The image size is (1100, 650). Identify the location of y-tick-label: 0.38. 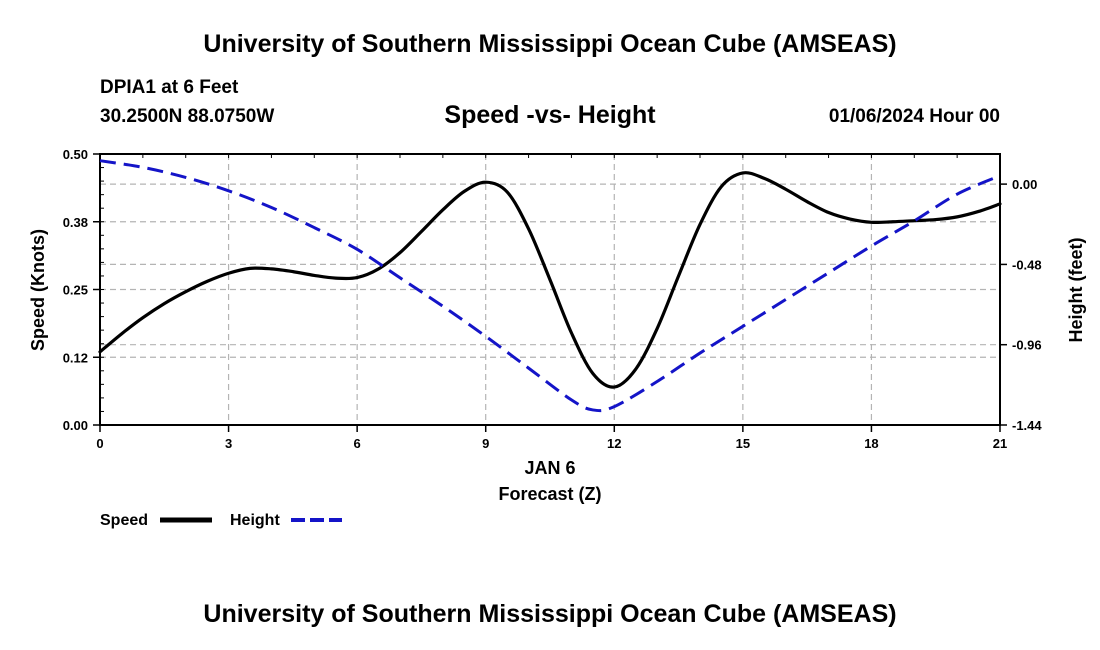
(75, 222).